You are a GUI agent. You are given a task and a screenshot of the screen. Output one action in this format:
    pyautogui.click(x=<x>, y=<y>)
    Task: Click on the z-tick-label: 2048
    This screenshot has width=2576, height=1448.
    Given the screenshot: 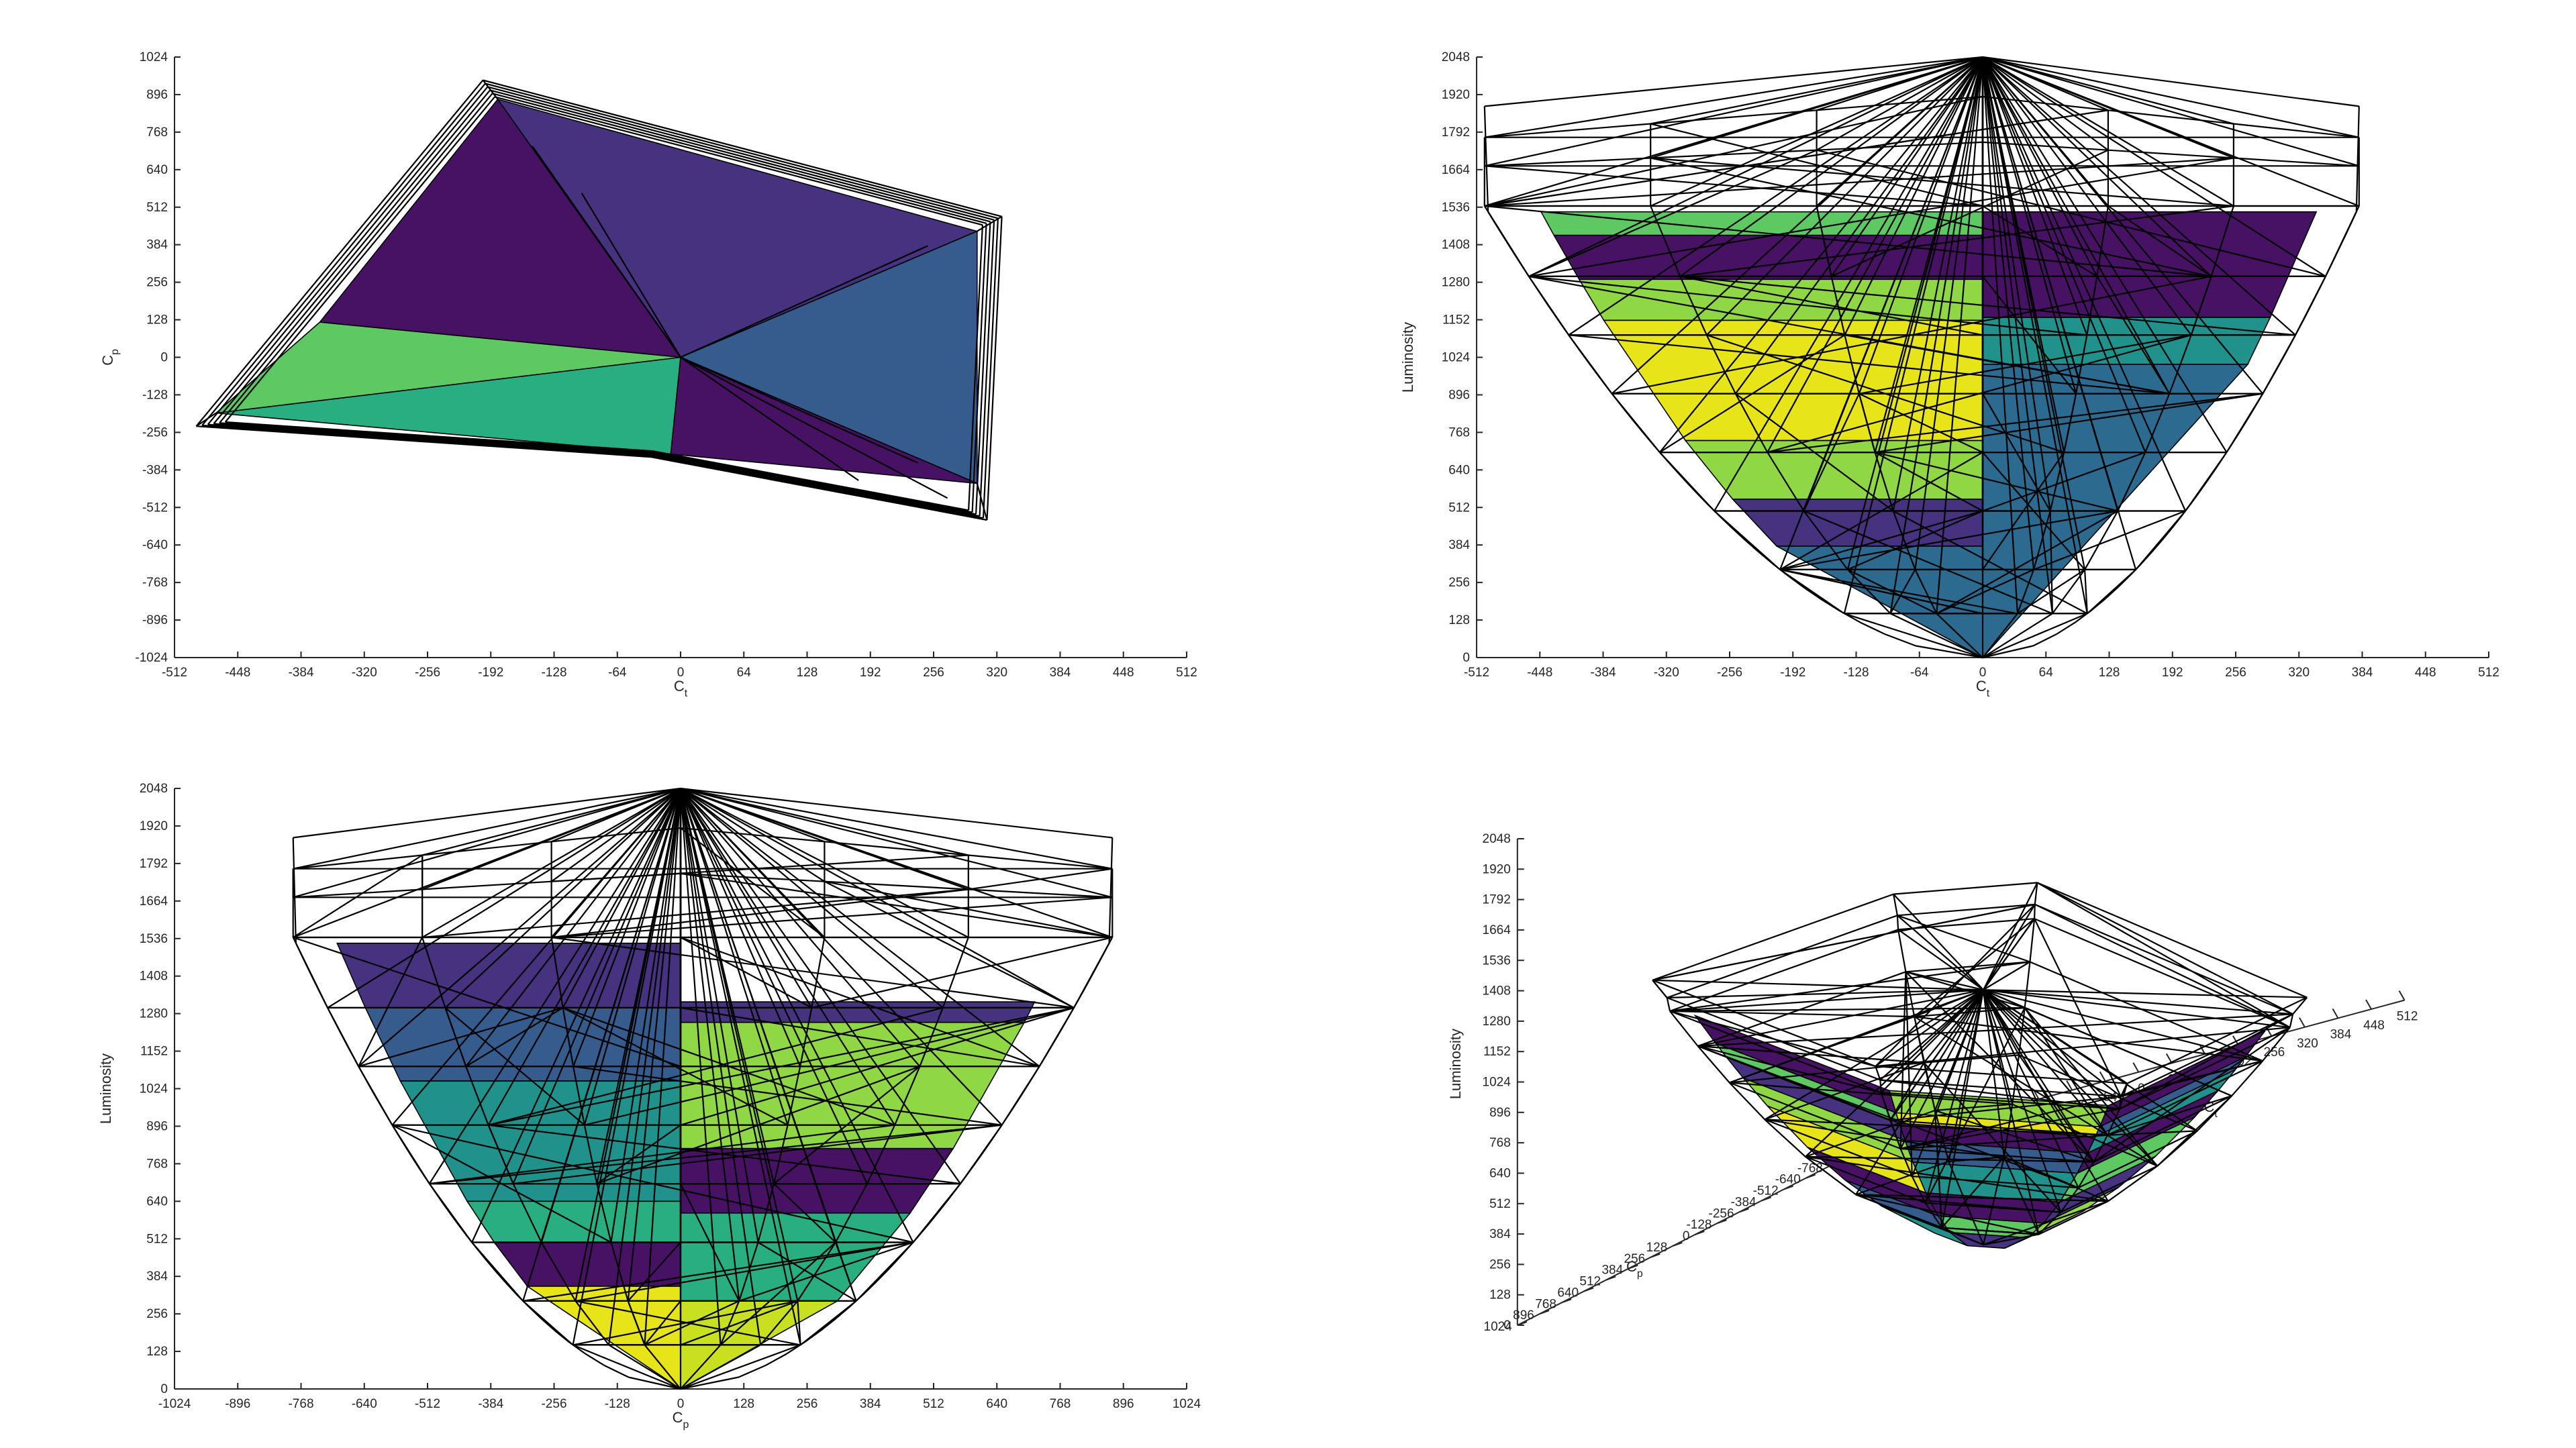 What is the action you would take?
    pyautogui.click(x=1497, y=839)
    